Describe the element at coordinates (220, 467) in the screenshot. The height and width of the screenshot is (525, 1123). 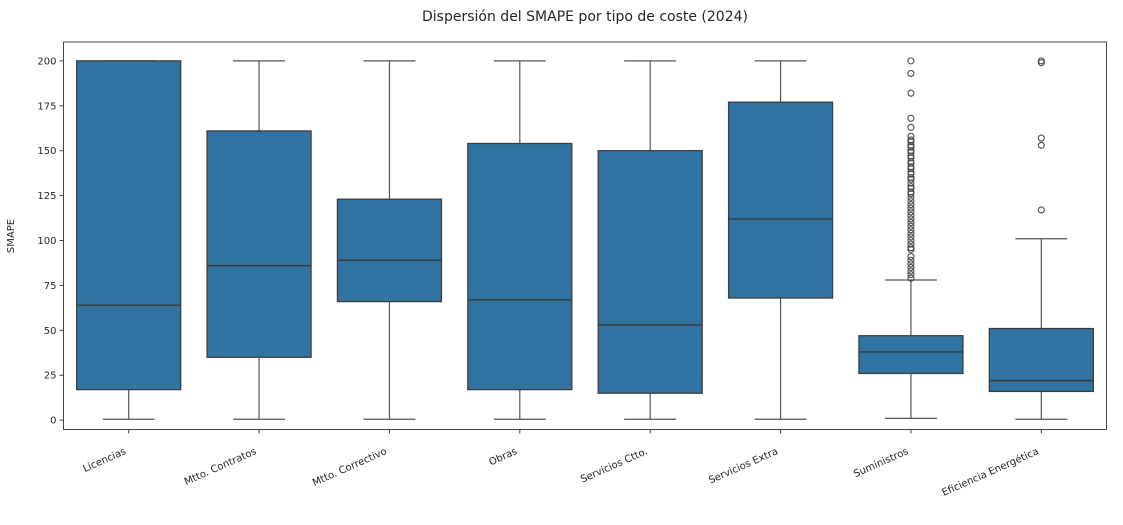
I see `x-tick-label: Mtto. Contratos` at that location.